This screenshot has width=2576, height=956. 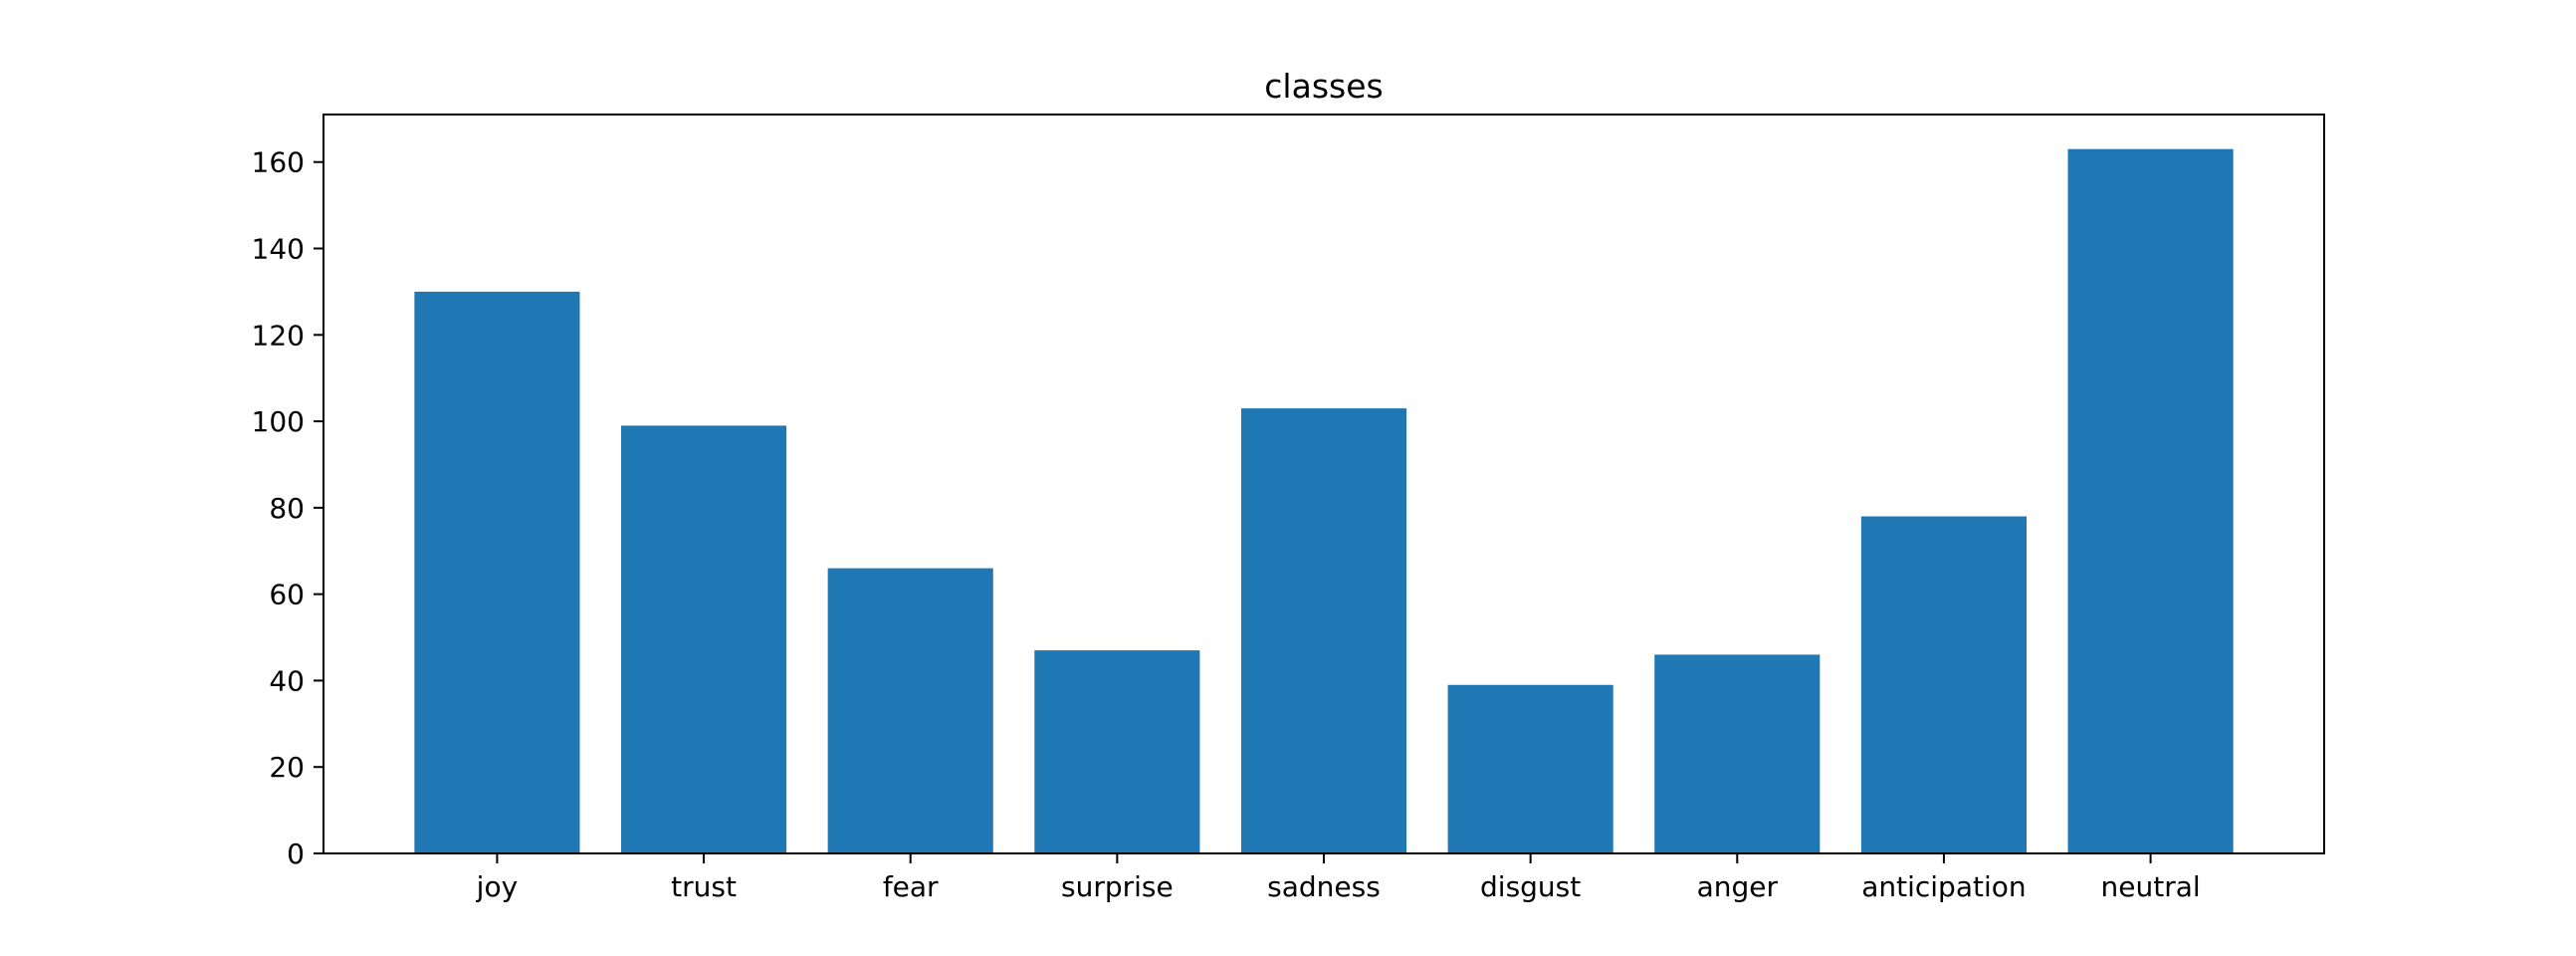 I want to click on bar-disgust, so click(x=1530, y=768).